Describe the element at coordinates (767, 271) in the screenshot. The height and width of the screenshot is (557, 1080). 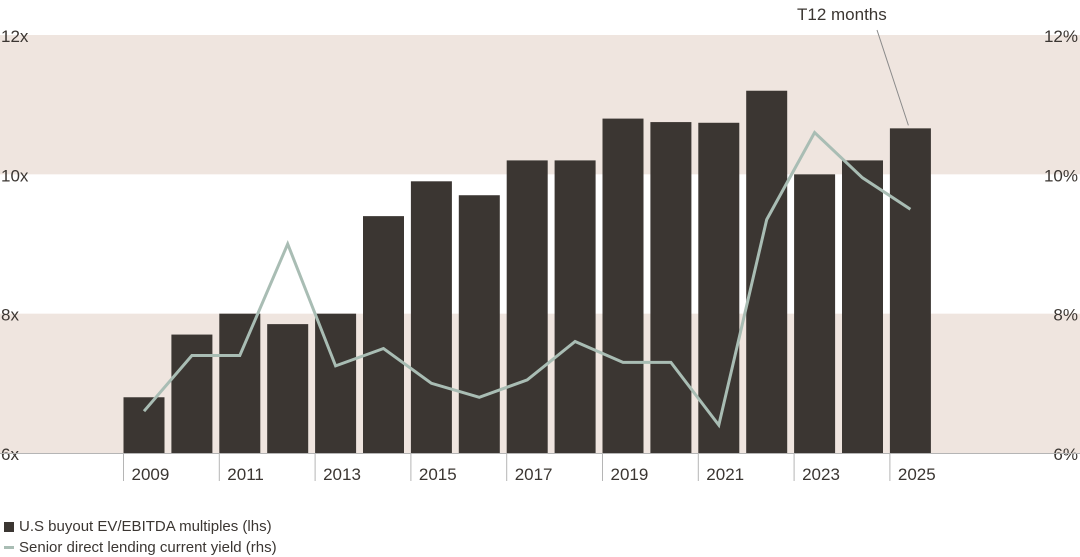
I see `bar-2022` at that location.